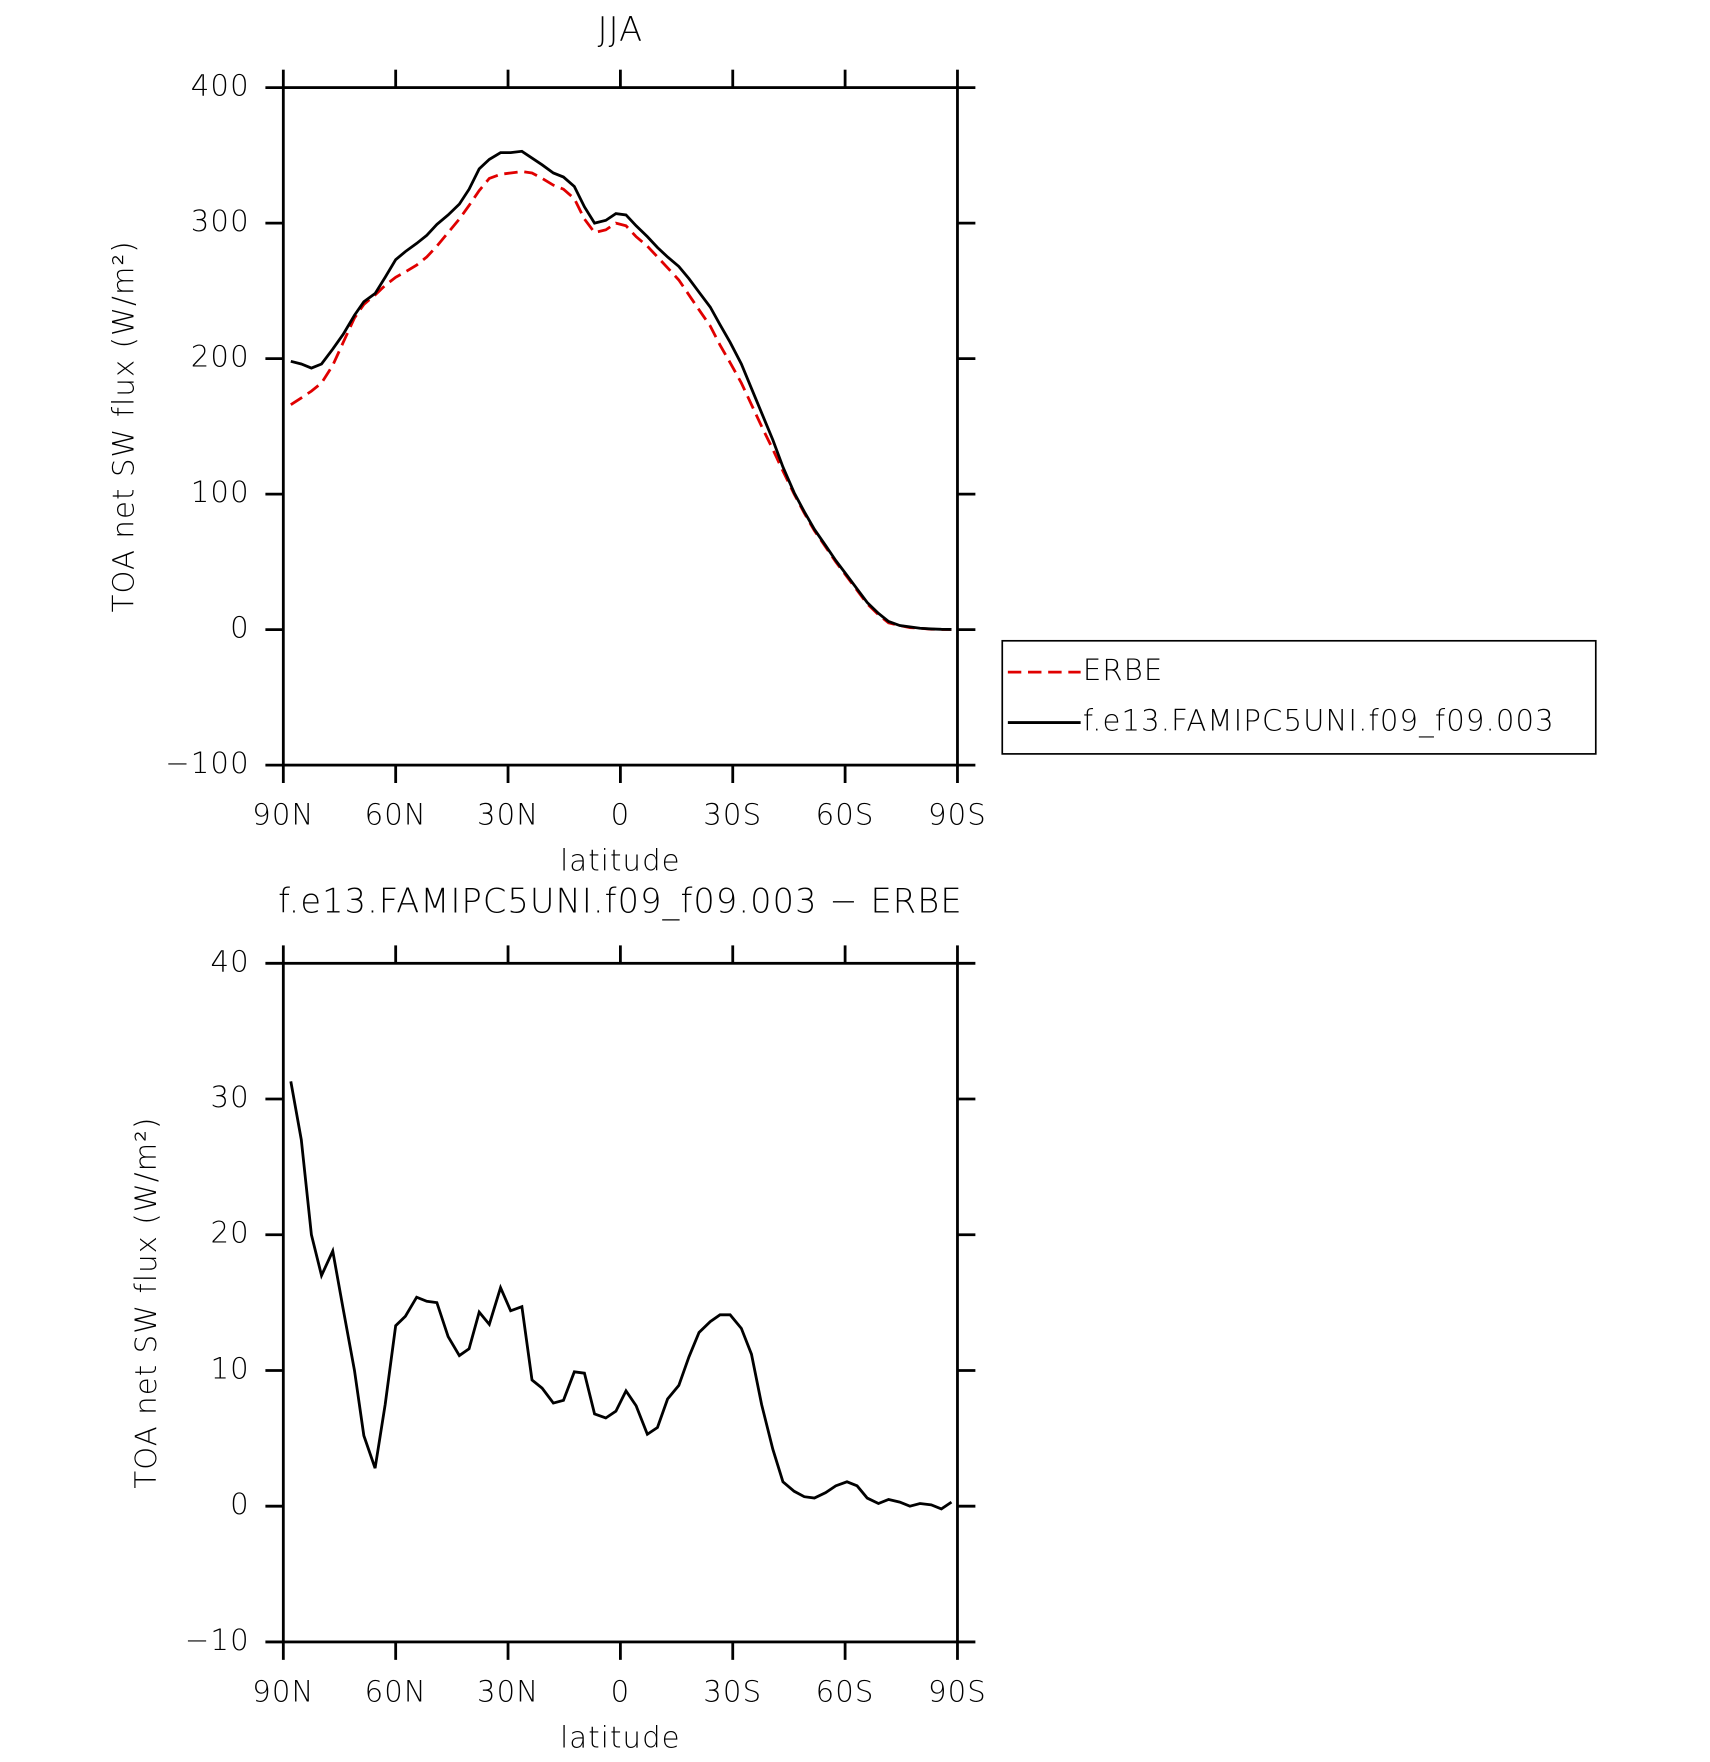  What do you see at coordinates (1123, 670) in the screenshot?
I see `legend-label: ERBE` at bounding box center [1123, 670].